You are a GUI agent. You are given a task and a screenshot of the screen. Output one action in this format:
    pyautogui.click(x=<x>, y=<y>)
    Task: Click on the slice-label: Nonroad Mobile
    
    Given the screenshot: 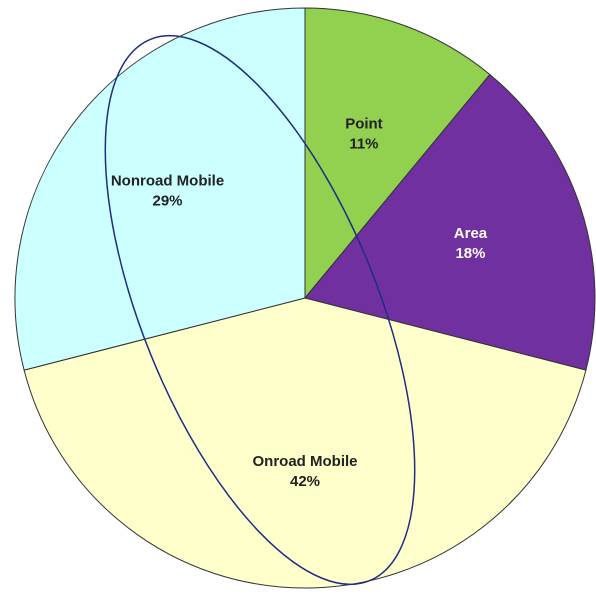 What is the action you would take?
    pyautogui.click(x=167, y=180)
    